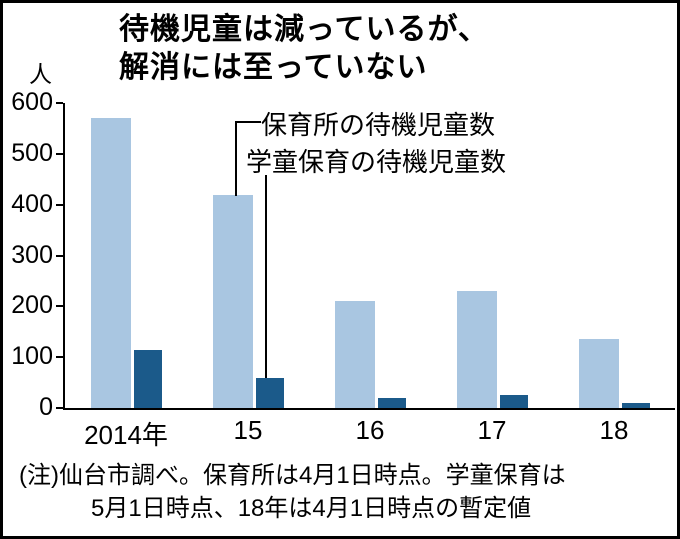 Image resolution: width=680 pixels, height=539 pixels. Describe the element at coordinates (126, 435) in the screenshot. I see `x-axis-label-2014年: 2014年` at that location.